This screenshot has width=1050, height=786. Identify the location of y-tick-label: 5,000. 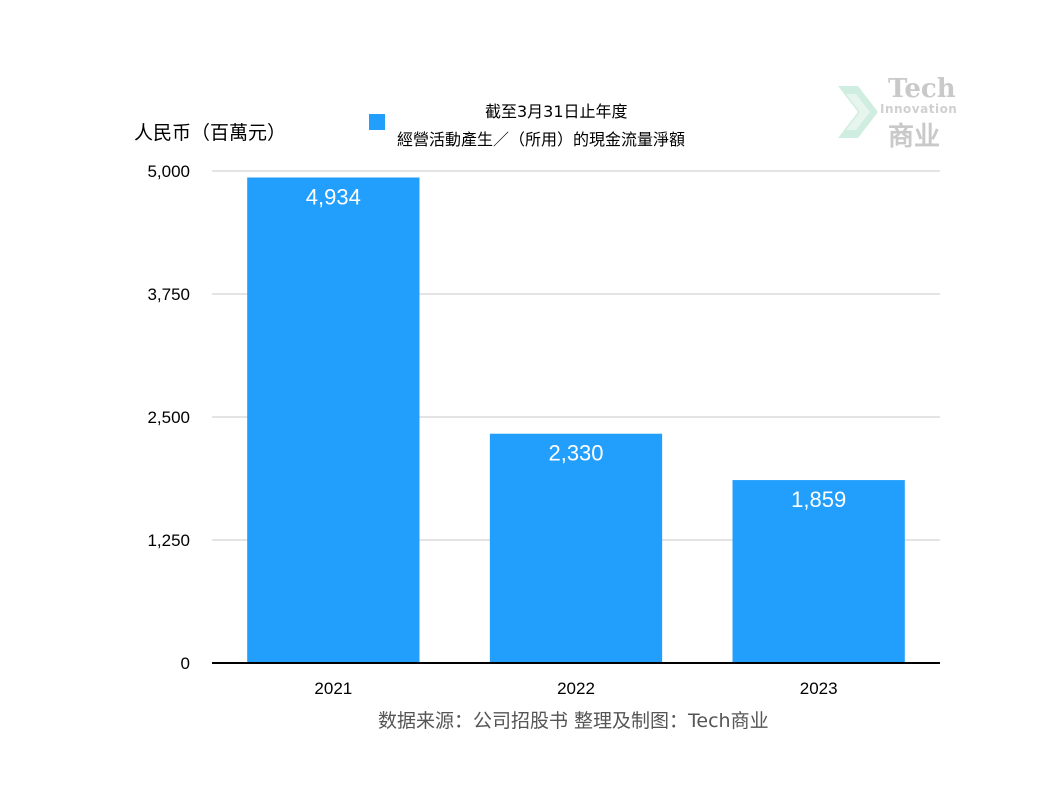
(168, 171).